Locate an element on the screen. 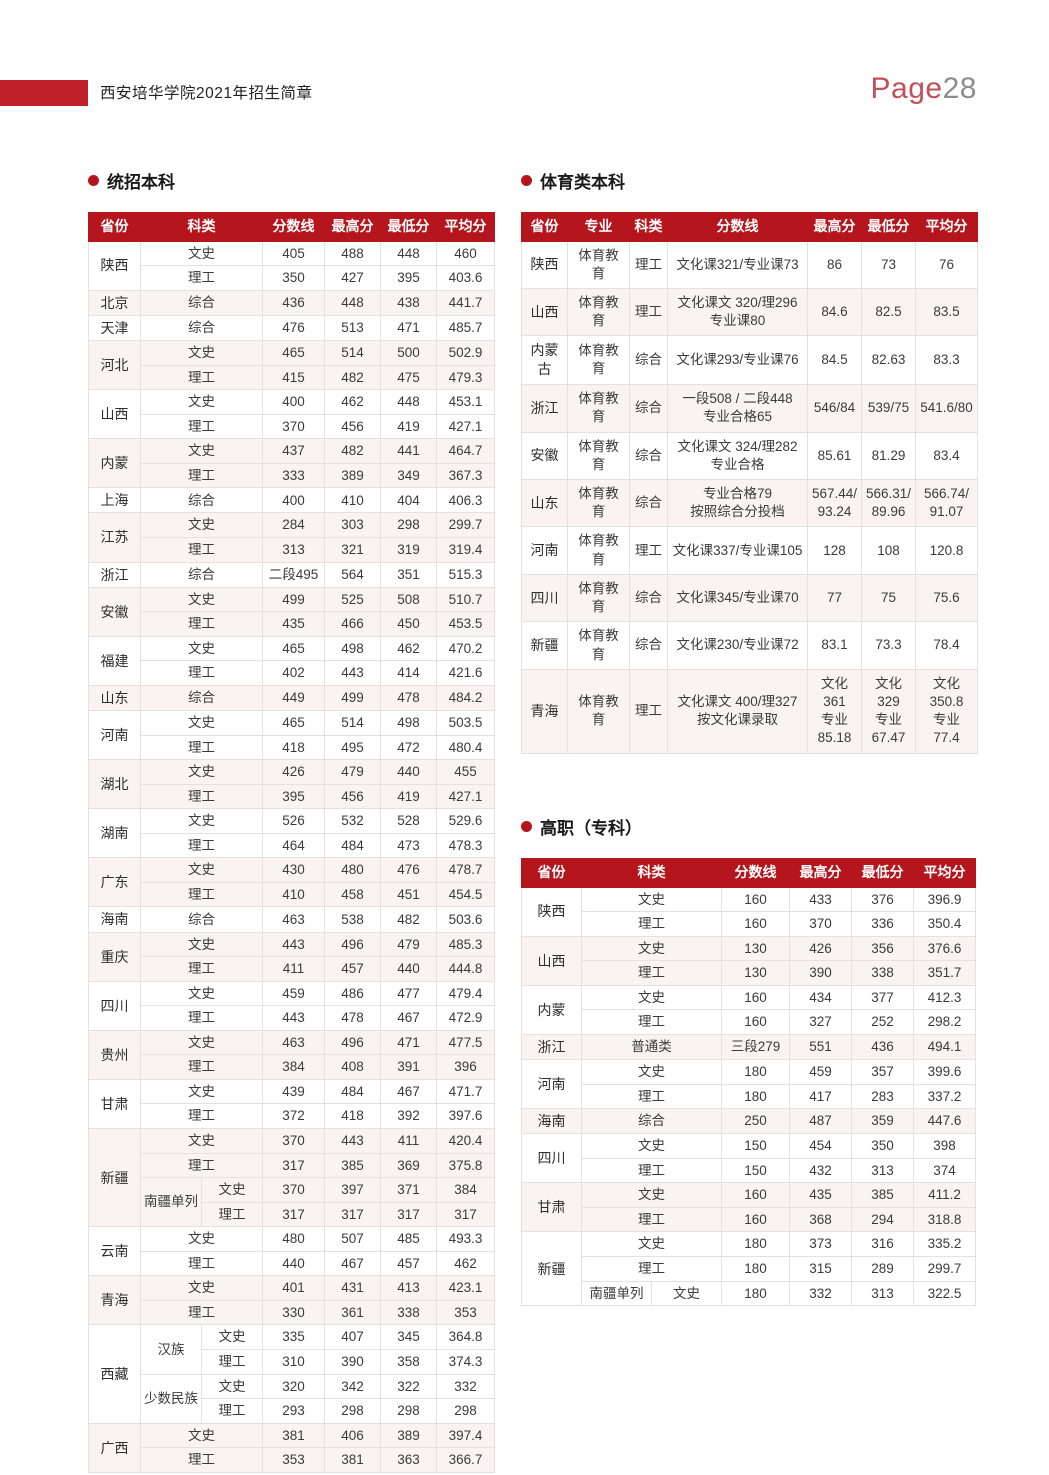 The image size is (1049, 1475). cell-min-score: 485 is located at coordinates (408, 1239).